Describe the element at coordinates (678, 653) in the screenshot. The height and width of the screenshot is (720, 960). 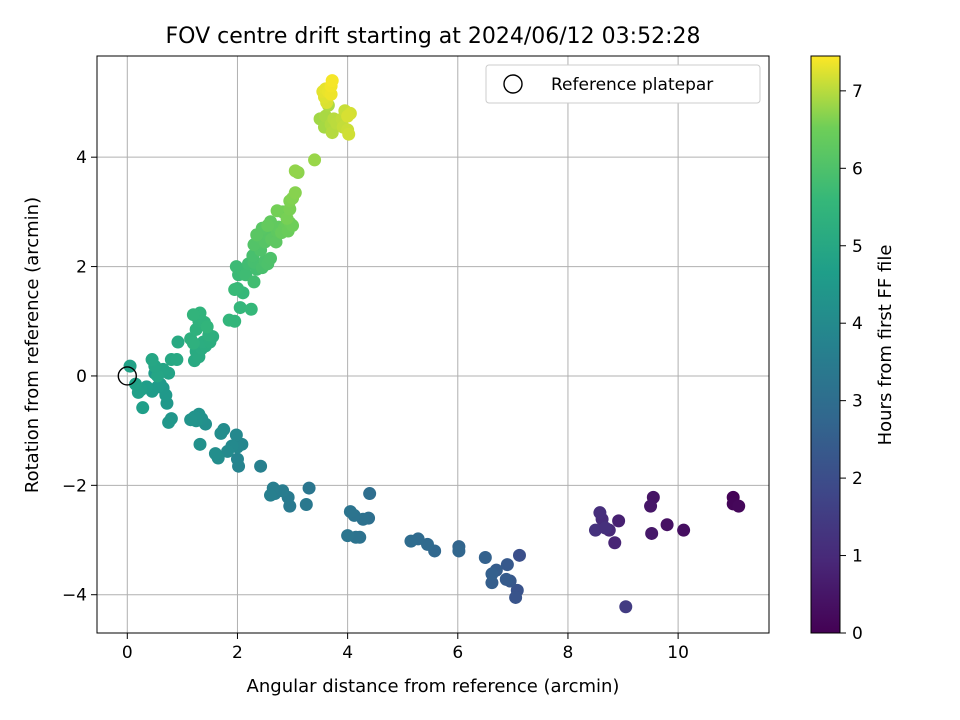
I see `x-tick-label: 10` at that location.